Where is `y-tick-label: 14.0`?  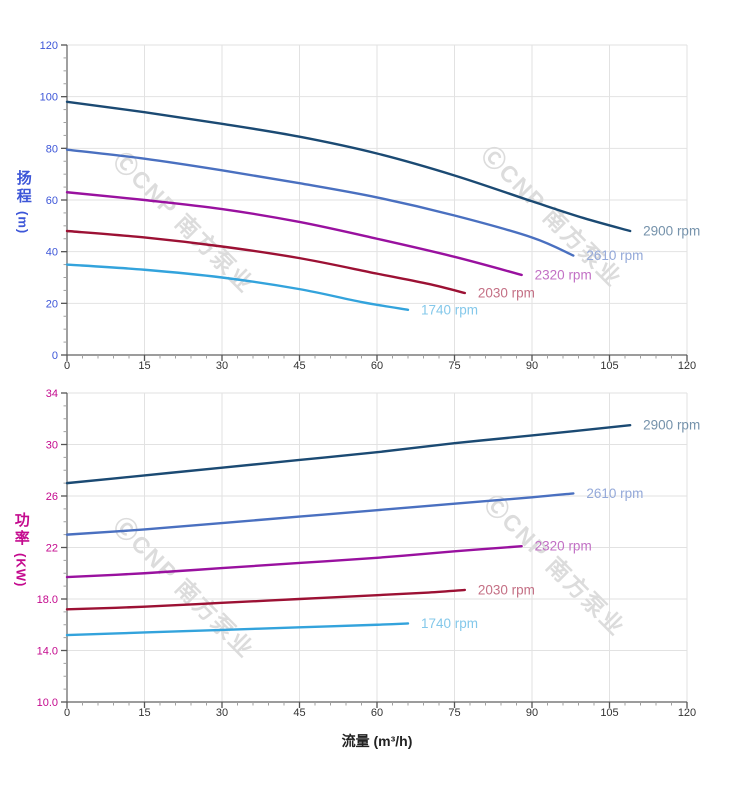 y-tick-label: 14.0 is located at coordinates (47, 652).